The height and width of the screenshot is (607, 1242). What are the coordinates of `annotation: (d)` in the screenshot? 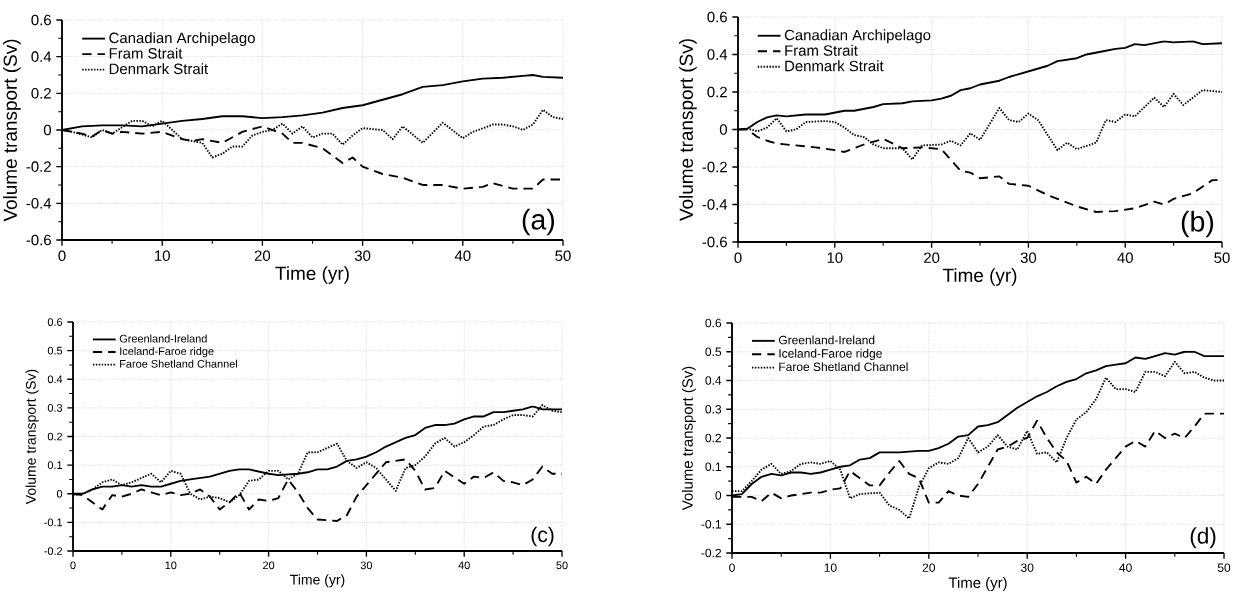 It's located at (1203, 538).